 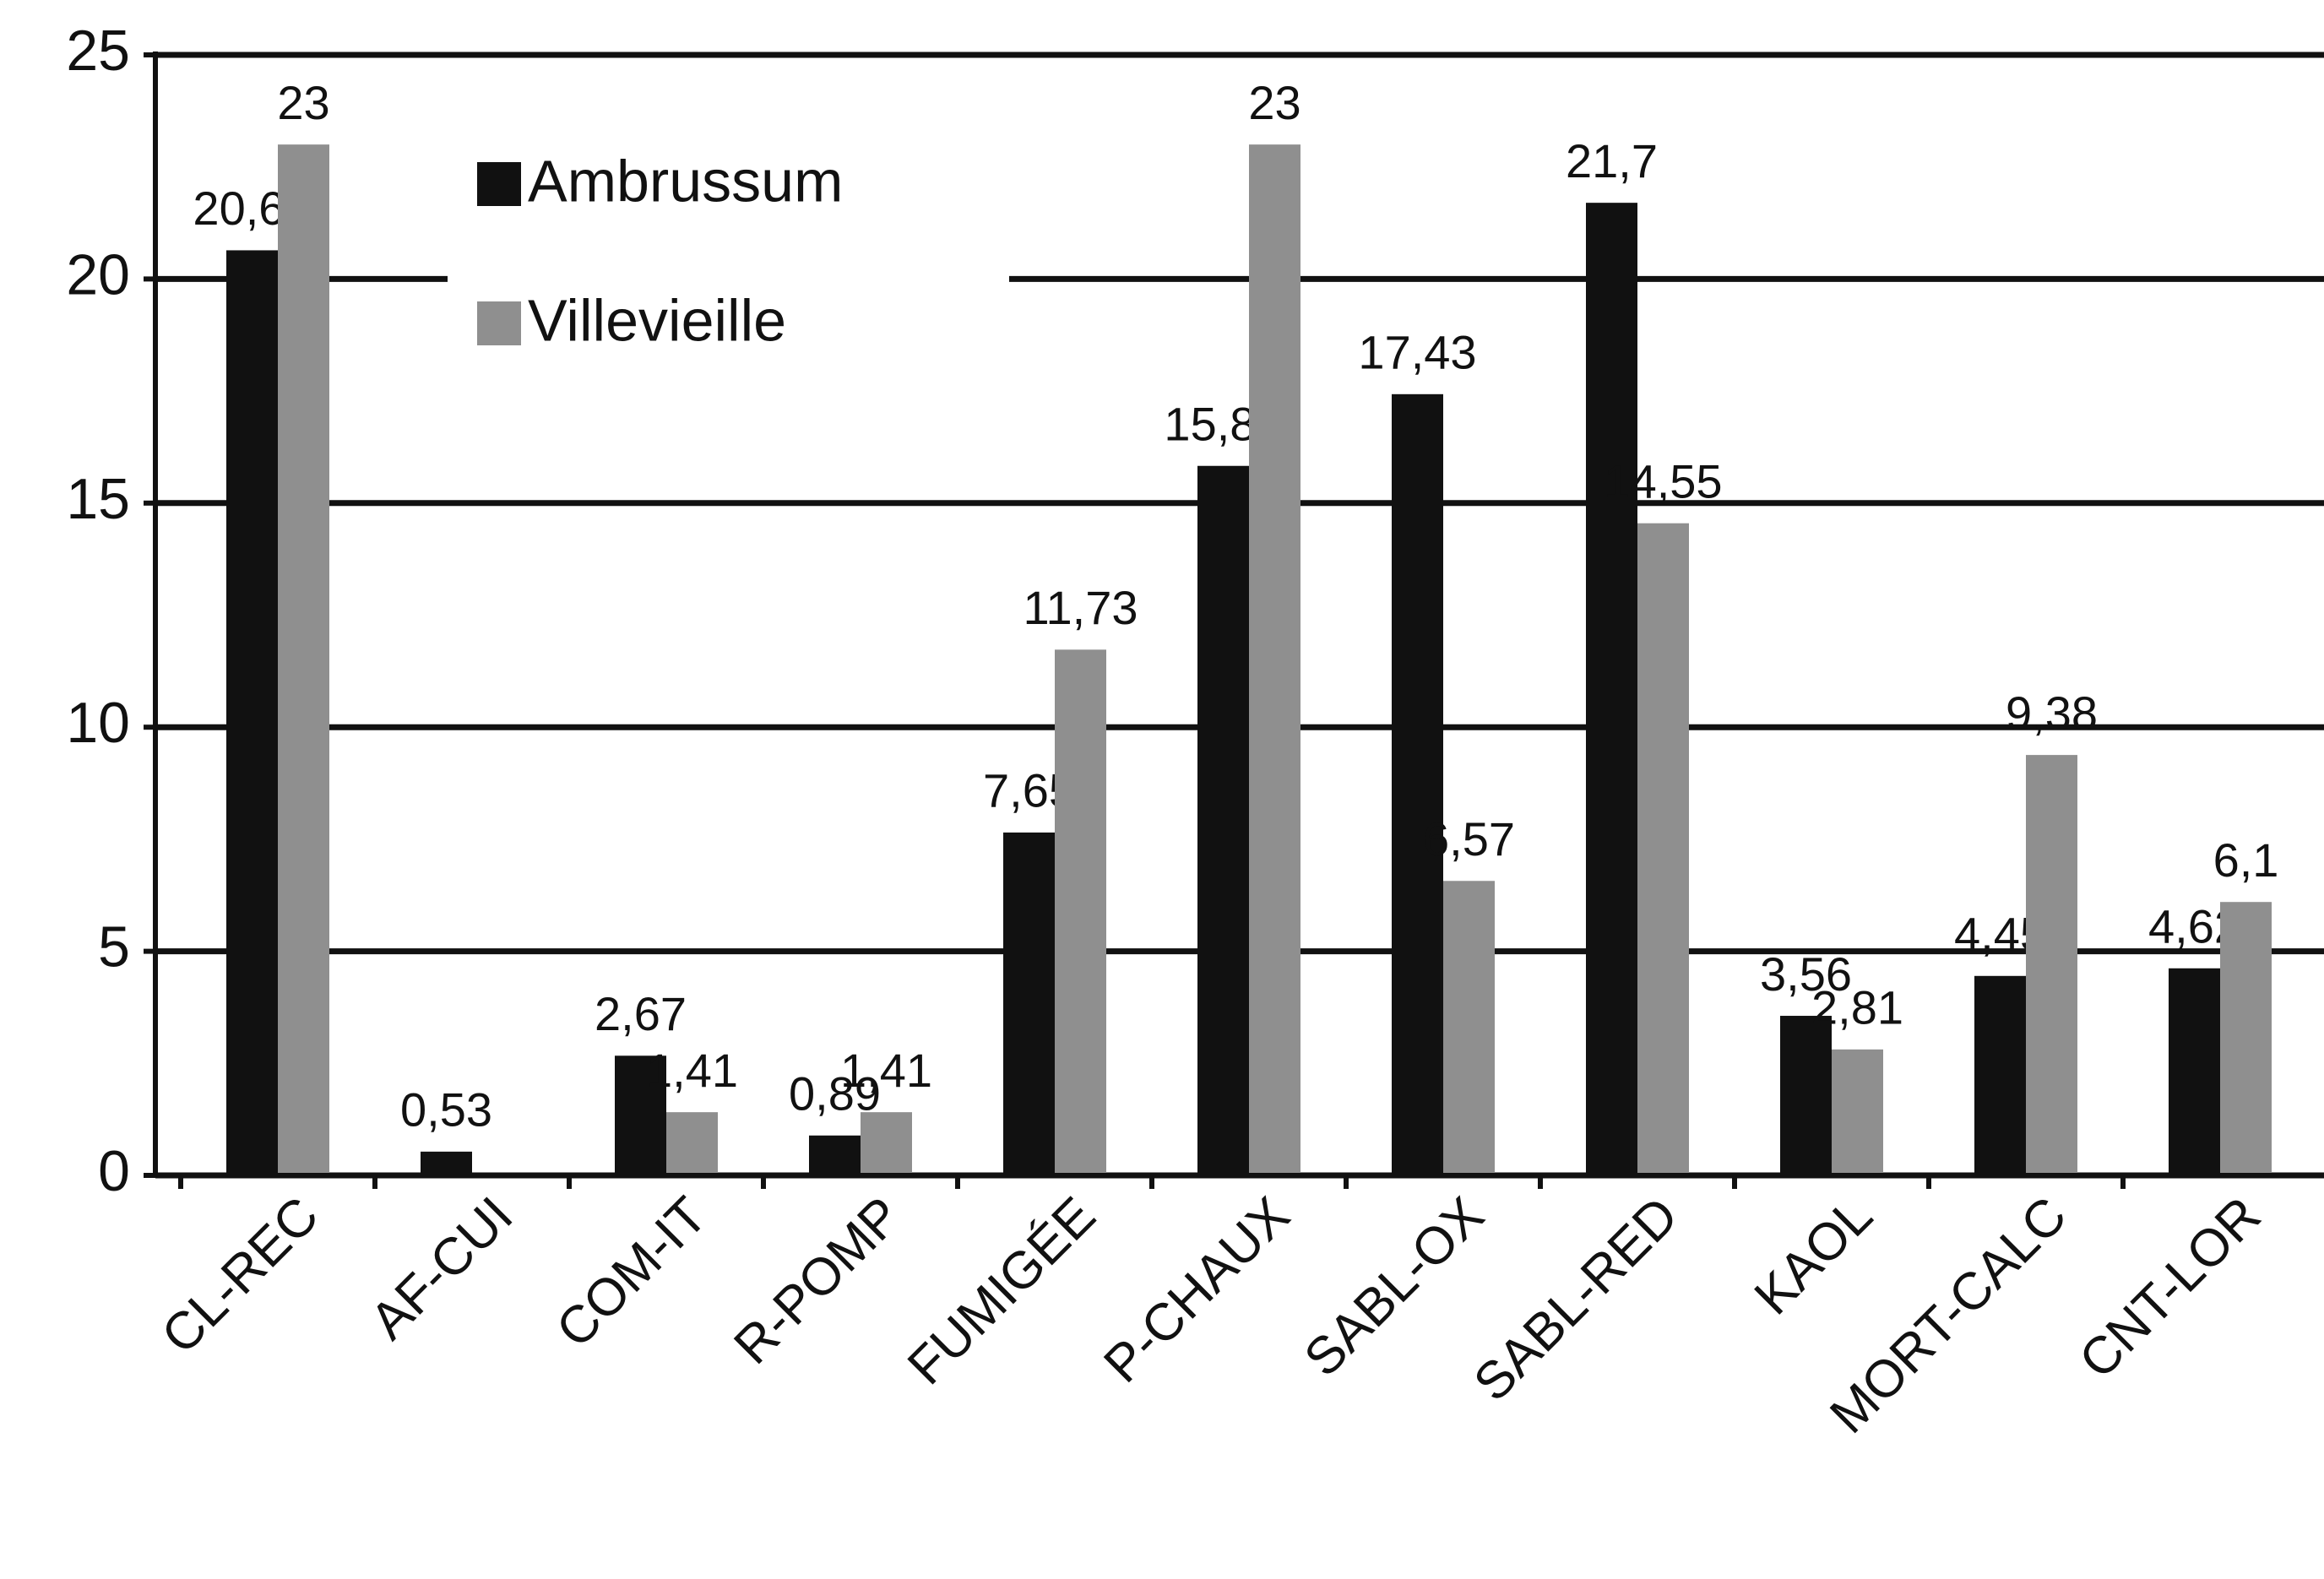 What do you see at coordinates (641, 1013) in the screenshot?
I see `value-label: 2,67` at bounding box center [641, 1013].